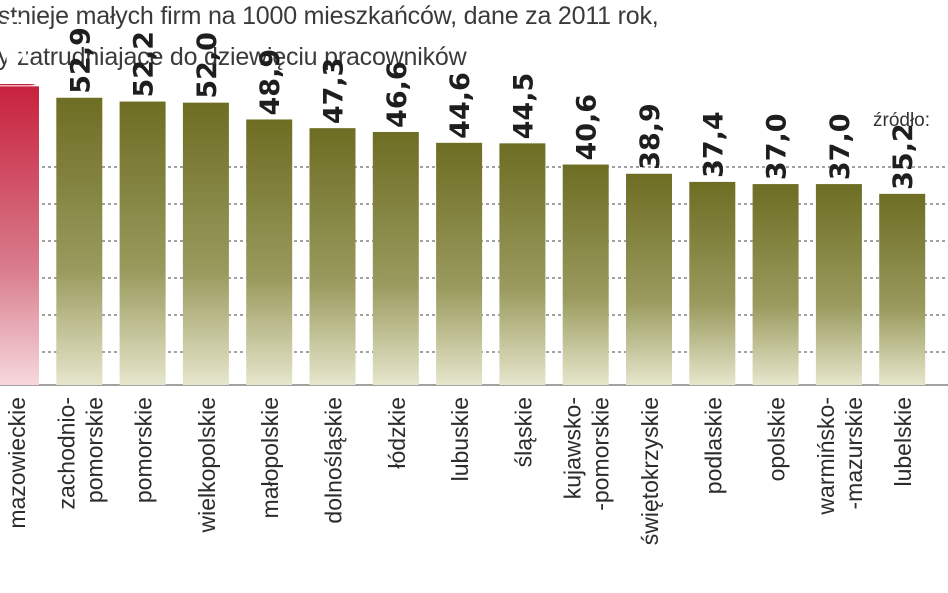  I want to click on category-label: kujawsko-, so click(573, 448).